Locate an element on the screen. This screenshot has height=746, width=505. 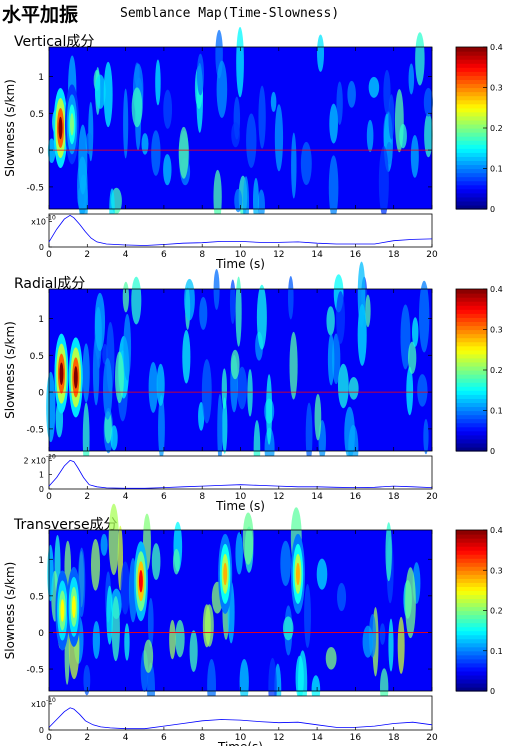
trace-y-tick-label-transverse: 0 is located at coordinates (41, 730).